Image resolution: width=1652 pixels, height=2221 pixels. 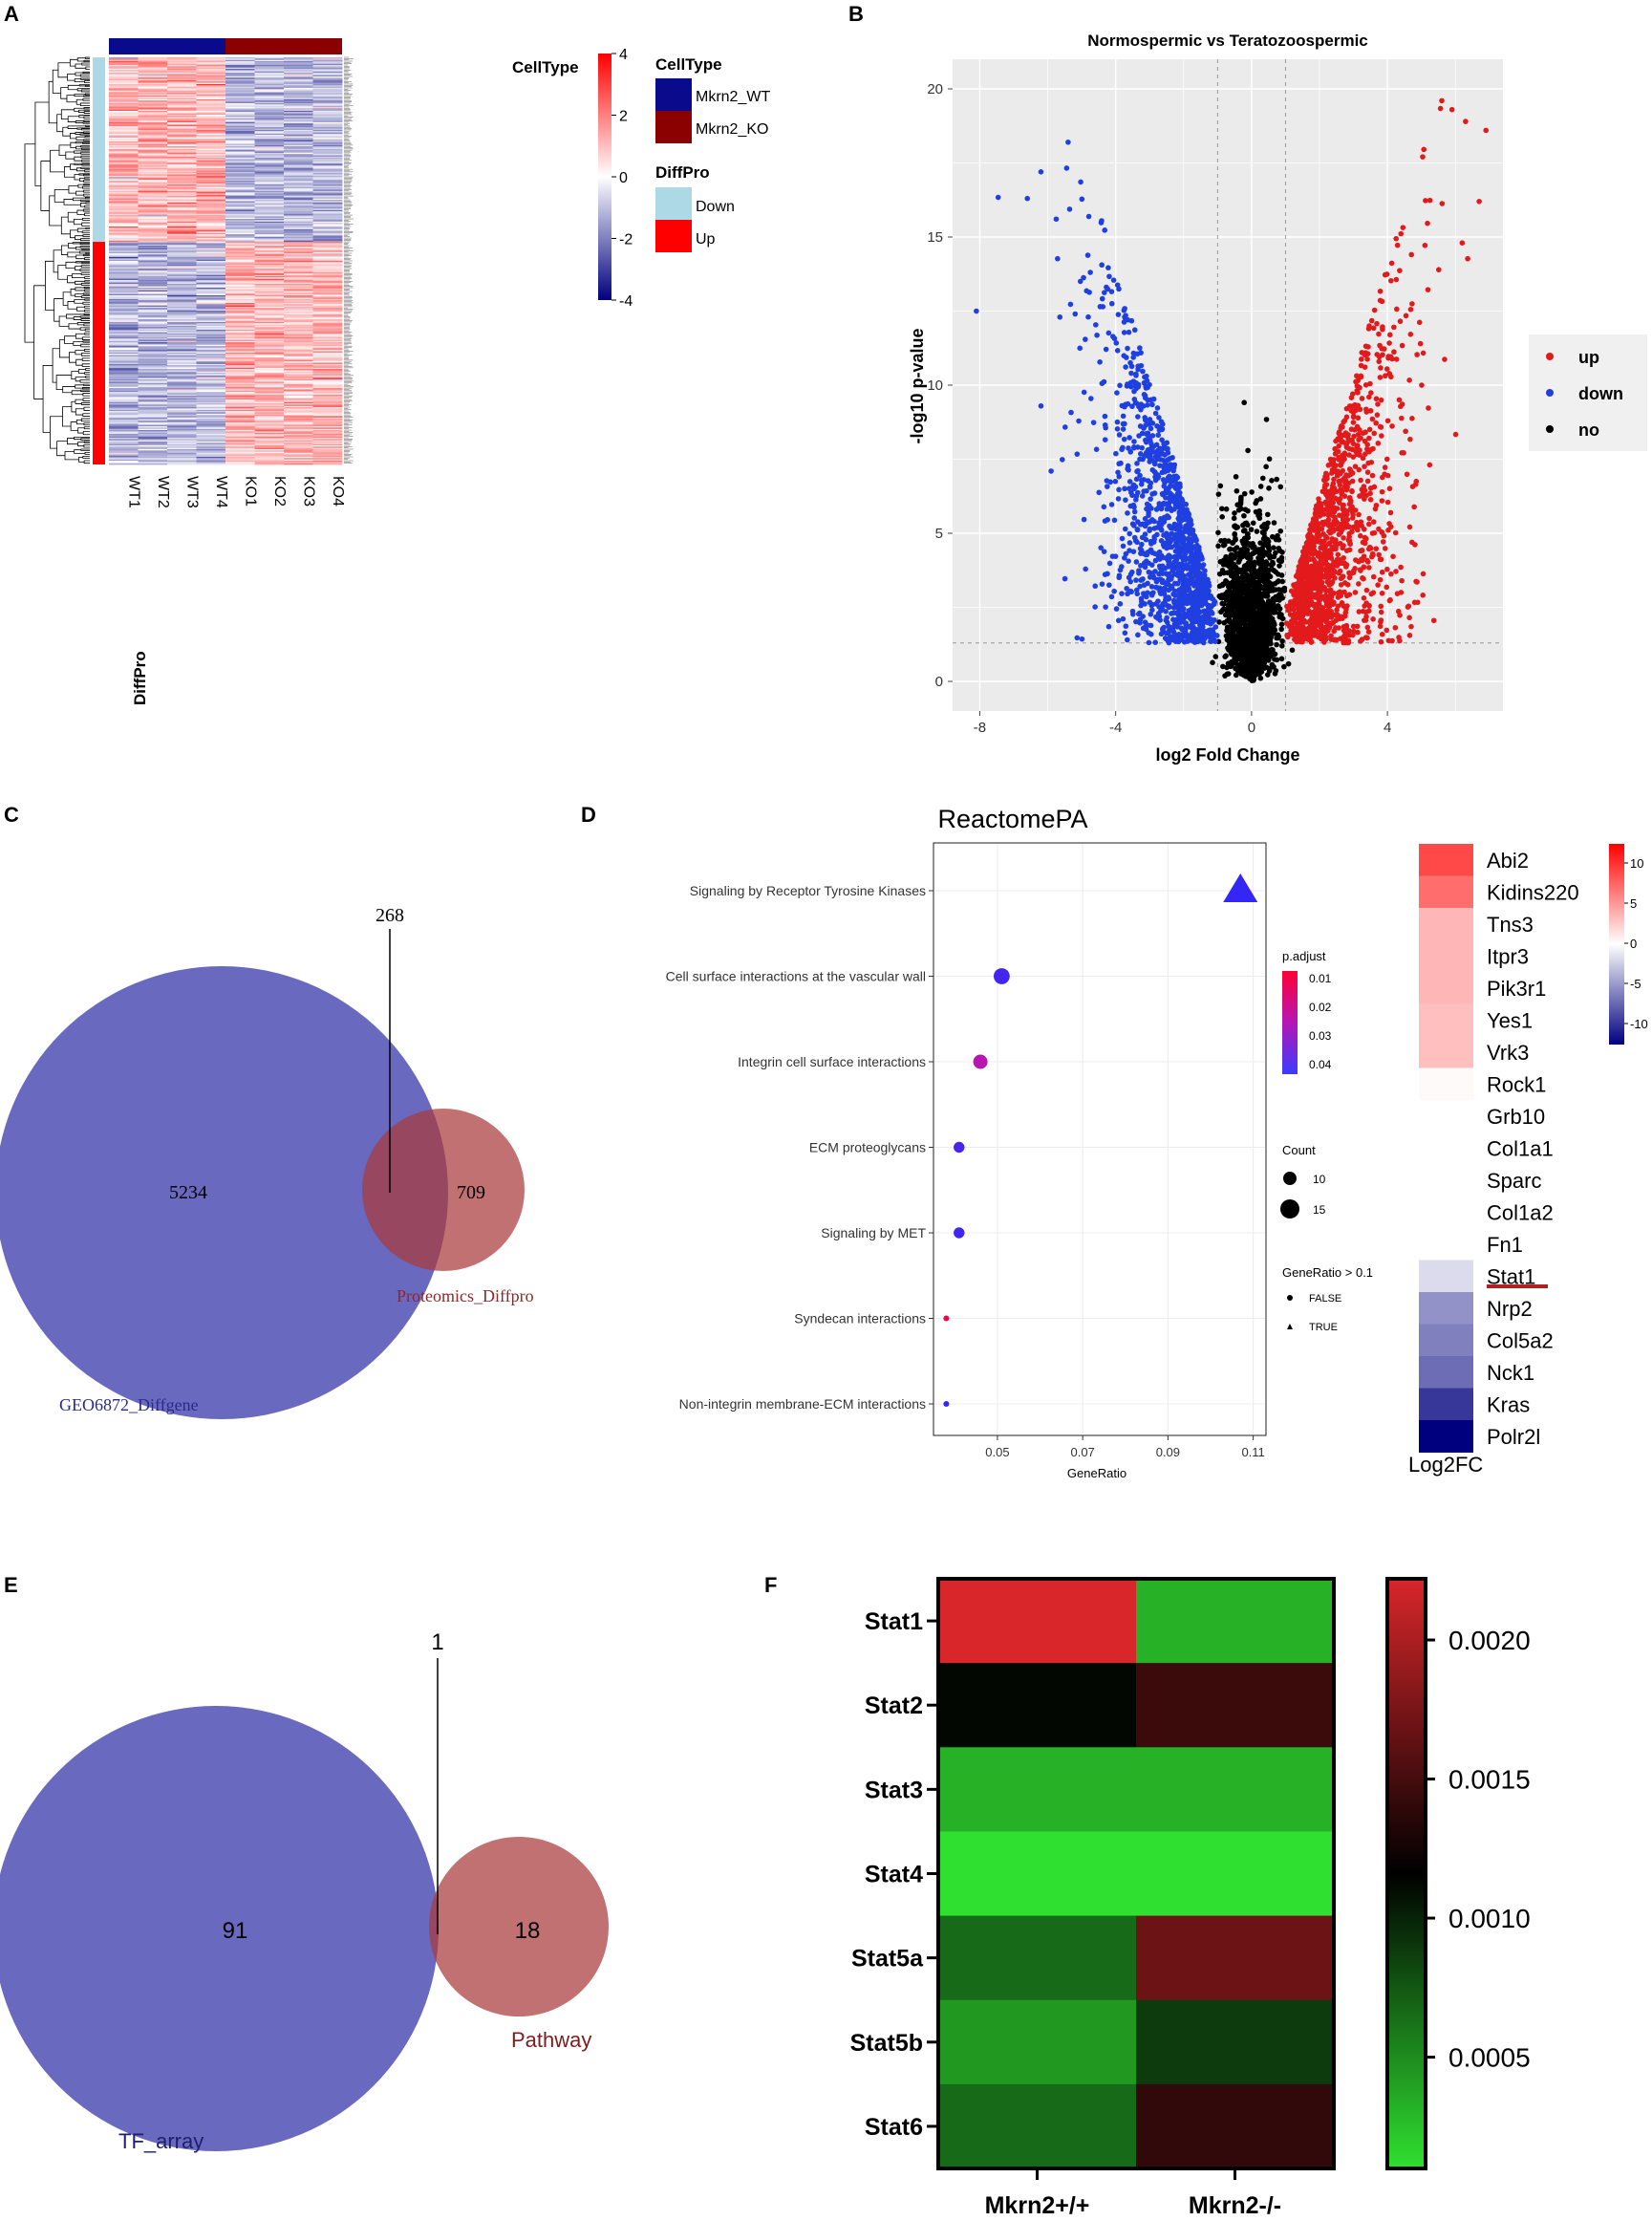 I want to click on volcano-gridlines, so click(x=1228, y=385).